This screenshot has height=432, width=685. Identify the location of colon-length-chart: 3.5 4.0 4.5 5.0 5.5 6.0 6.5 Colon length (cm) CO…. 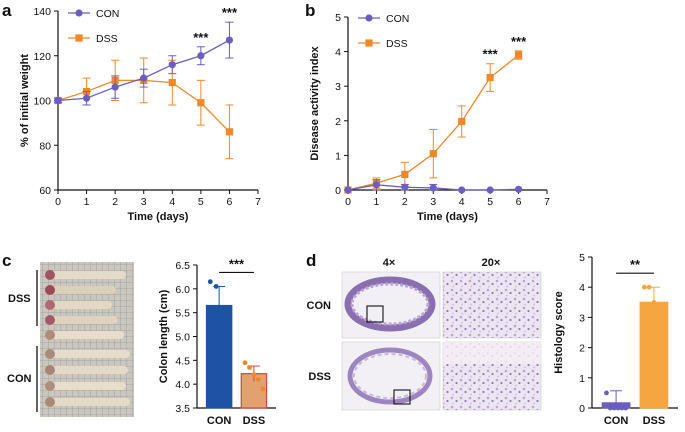
(217, 341).